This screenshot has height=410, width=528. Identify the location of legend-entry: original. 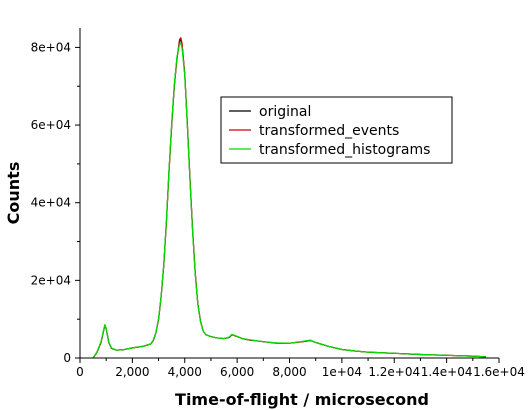
(285, 112).